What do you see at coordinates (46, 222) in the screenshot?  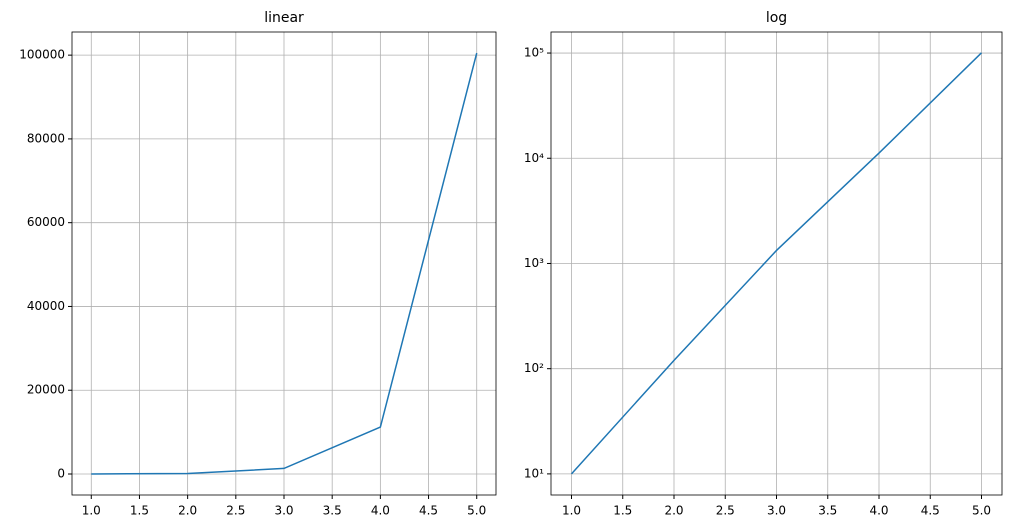 I see `y-tick-label: 60000` at bounding box center [46, 222].